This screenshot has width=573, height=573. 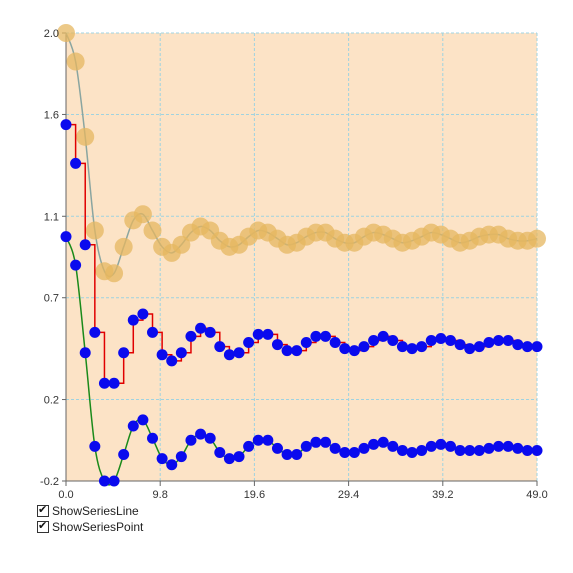 What do you see at coordinates (98, 527) in the screenshot?
I see `show-series-point-label: ShowSeriesPoint` at bounding box center [98, 527].